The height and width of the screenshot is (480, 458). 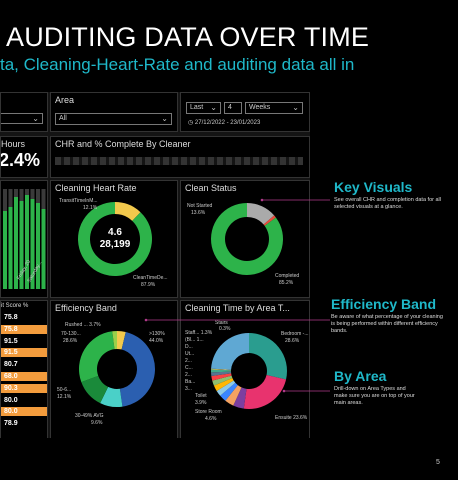 What do you see at coordinates (22, 118) in the screenshot?
I see `cleaner-dropdown: ⌄` at bounding box center [22, 118].